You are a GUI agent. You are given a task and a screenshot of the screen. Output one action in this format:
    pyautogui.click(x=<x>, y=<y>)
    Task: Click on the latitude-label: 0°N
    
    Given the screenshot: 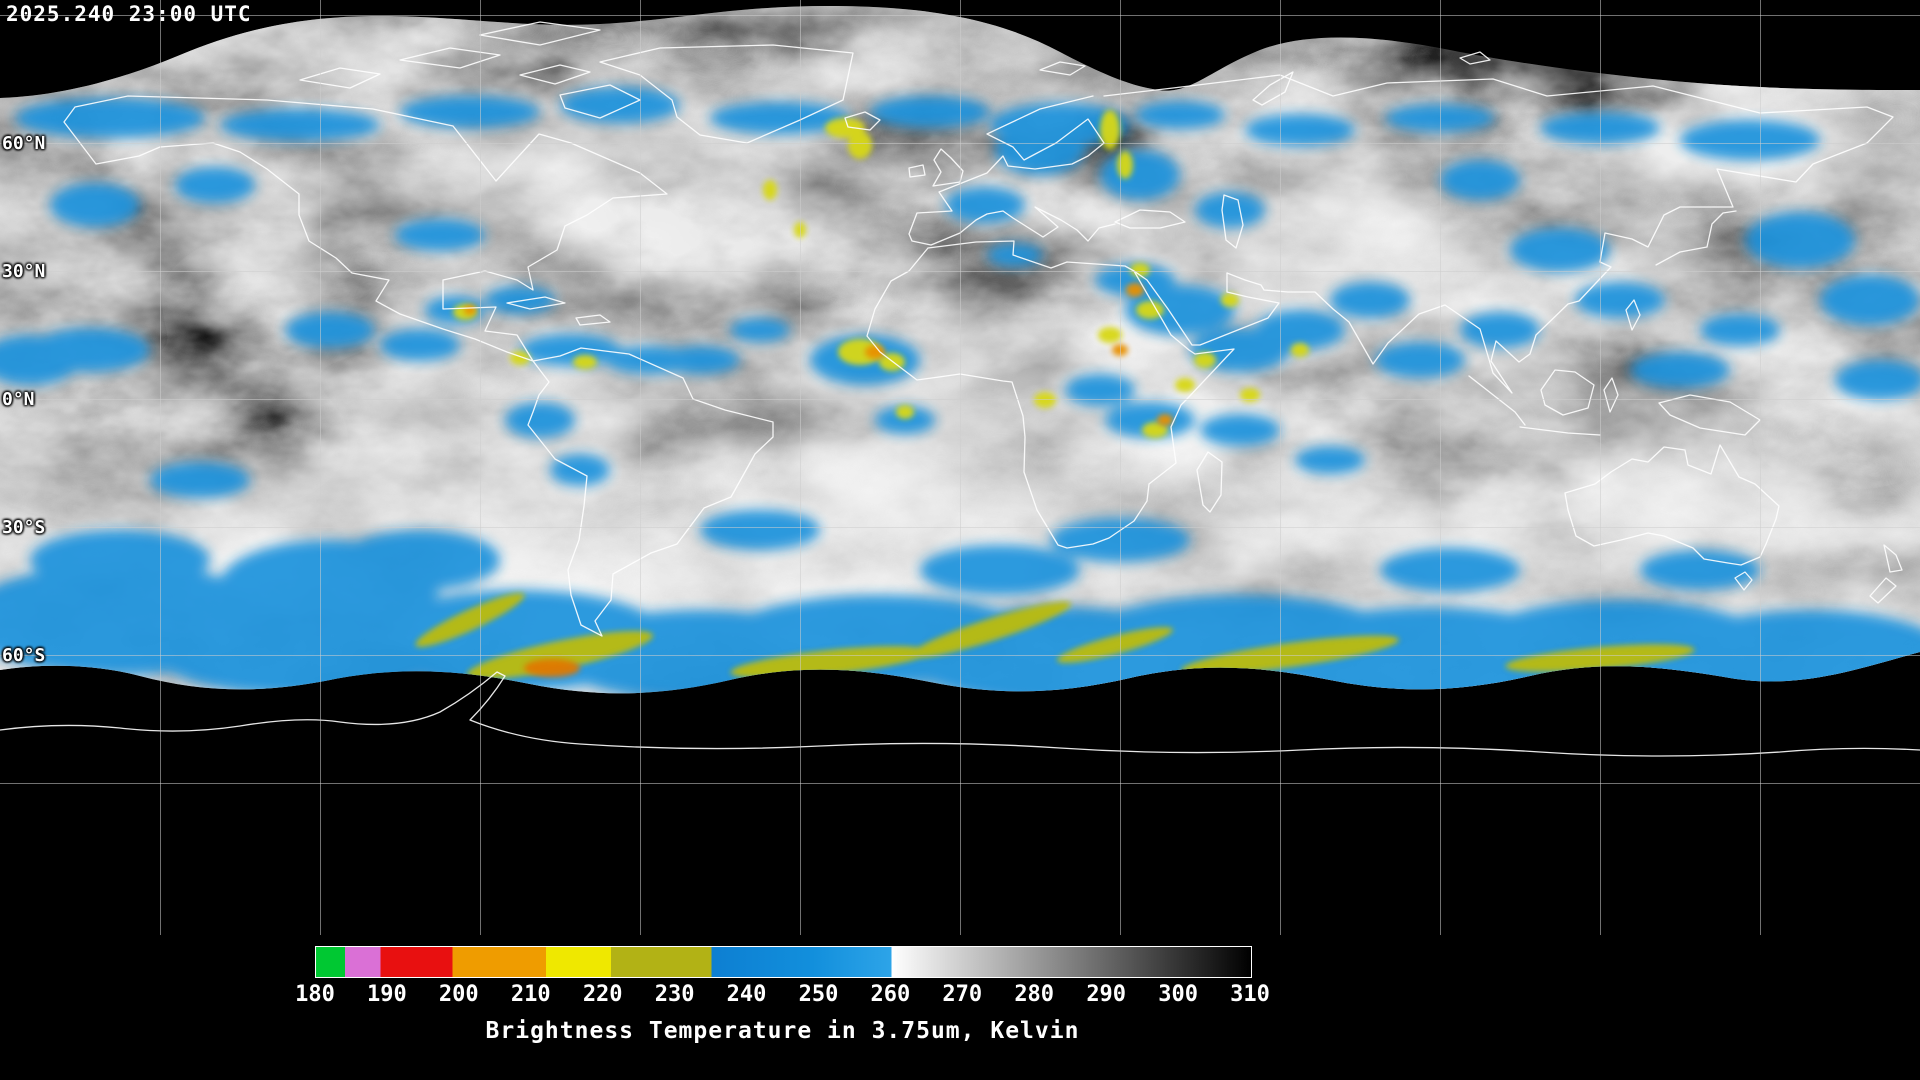 What is the action you would take?
    pyautogui.click(x=18, y=399)
    